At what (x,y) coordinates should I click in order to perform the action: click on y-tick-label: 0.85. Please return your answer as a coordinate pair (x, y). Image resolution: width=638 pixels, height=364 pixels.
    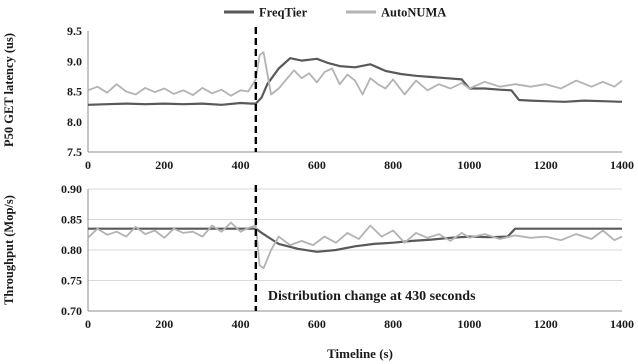
    Looking at the image, I should click on (71, 220).